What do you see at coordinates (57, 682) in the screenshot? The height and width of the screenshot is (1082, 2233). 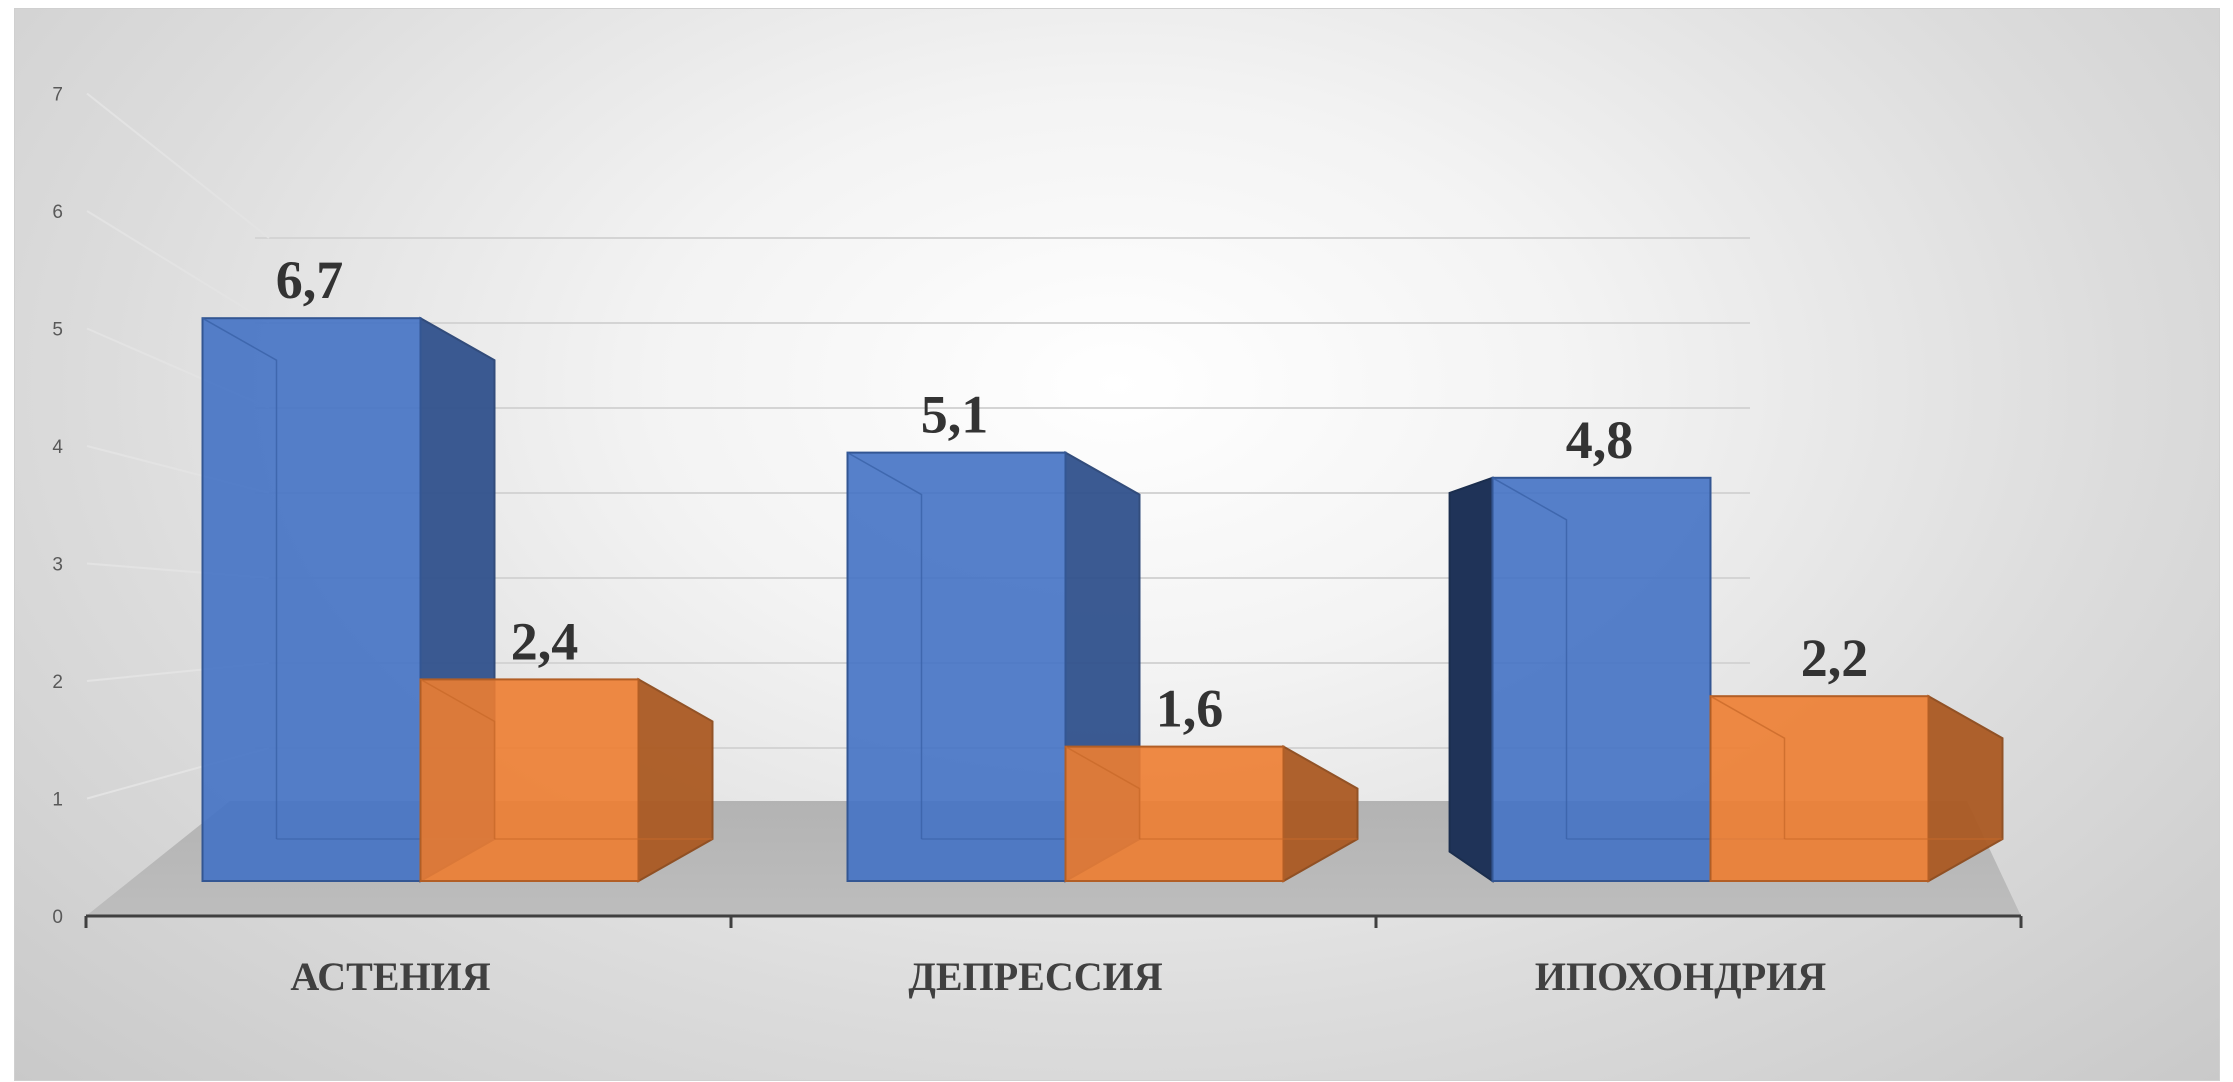 I see `y-tick-label: 2` at bounding box center [57, 682].